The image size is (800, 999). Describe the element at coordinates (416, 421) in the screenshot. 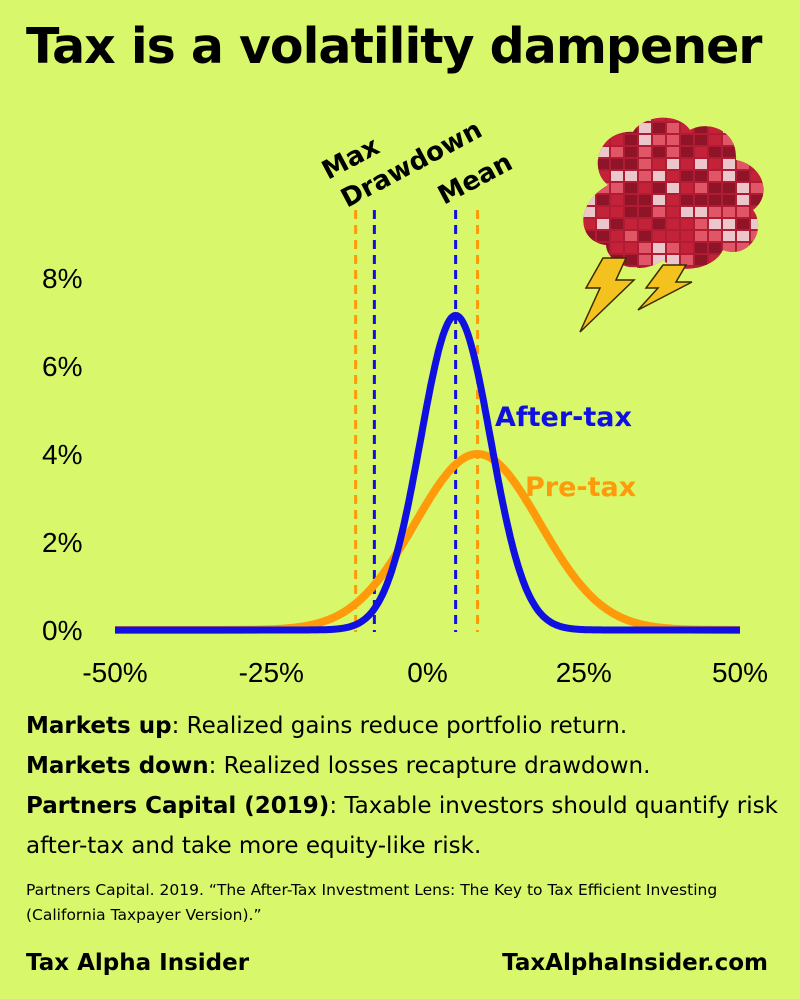

I see `reference-lines` at that location.